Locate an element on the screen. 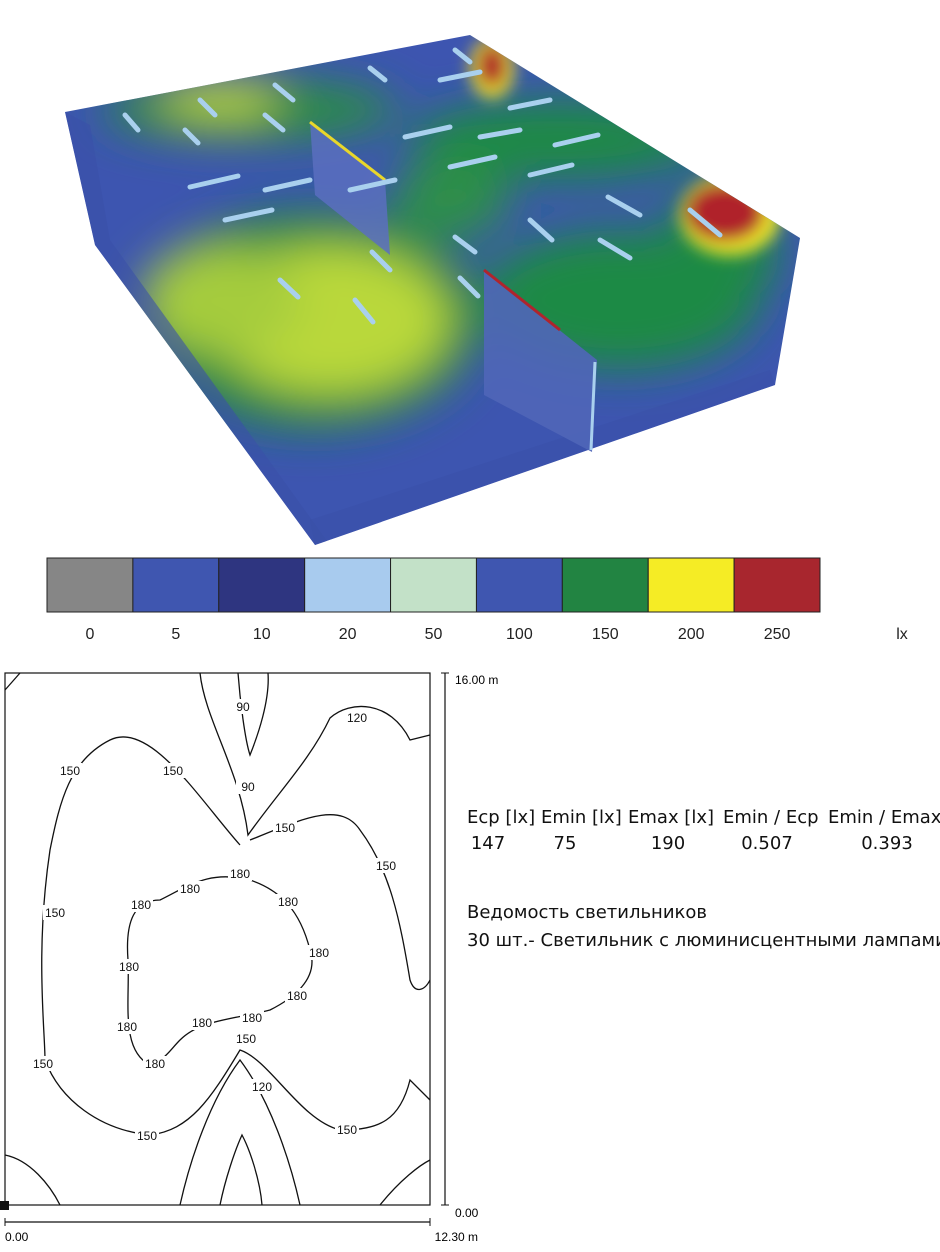 Image resolution: width=940 pixels, height=1252 pixels. color-legend: 0 5 10 20 50 100 150 200 250 lx is located at coordinates (477, 598).